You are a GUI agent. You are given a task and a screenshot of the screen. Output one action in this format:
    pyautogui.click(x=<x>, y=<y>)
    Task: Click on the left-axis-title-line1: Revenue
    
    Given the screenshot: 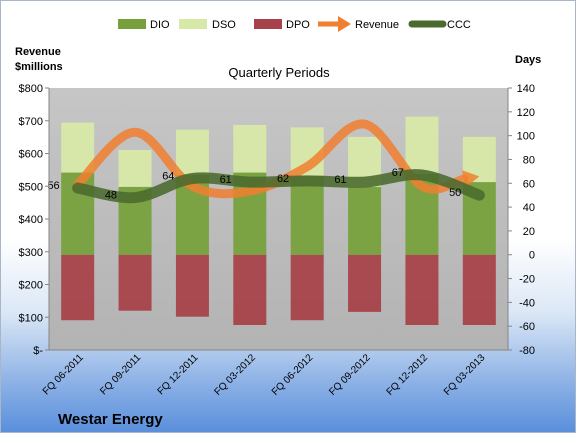 What is the action you would take?
    pyautogui.click(x=38, y=52)
    